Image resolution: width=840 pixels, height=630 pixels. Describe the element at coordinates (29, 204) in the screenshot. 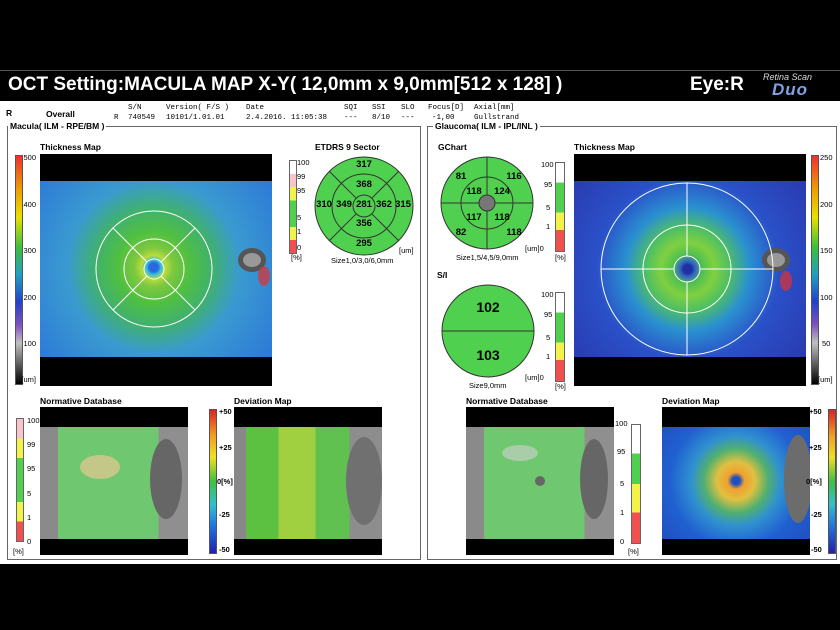

I see `macula-thickness-tick-400: 400` at that location.